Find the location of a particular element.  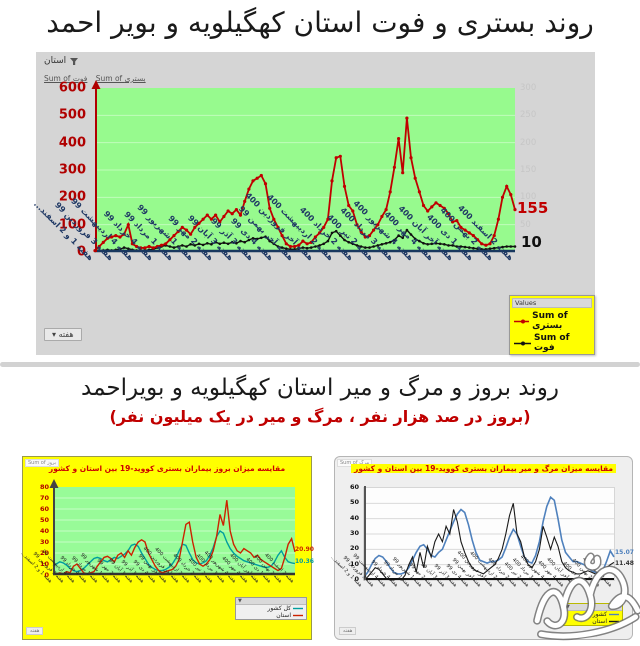

blue-line-marker-icon is located at coordinates (614, 614).